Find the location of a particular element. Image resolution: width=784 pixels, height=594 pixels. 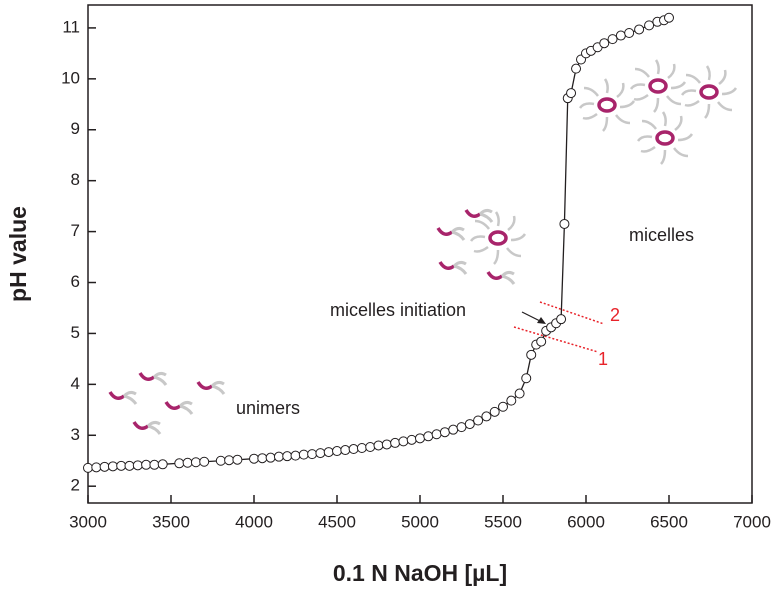

y-axis-title: pH value is located at coordinates (18, 254).